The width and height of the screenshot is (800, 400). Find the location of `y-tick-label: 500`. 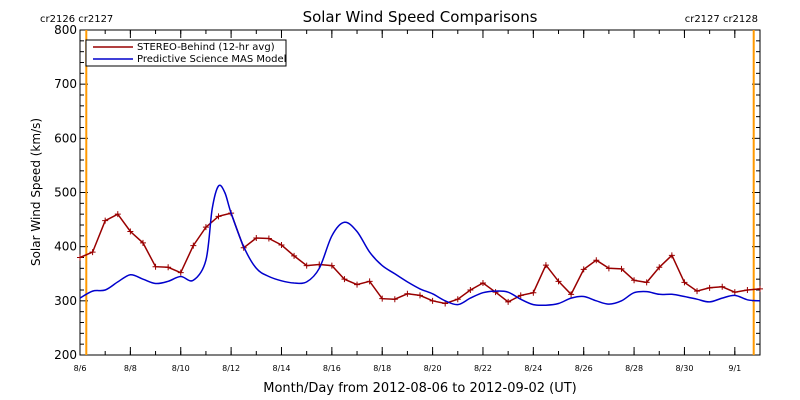

y-tick-label: 500 is located at coordinates (65, 193).